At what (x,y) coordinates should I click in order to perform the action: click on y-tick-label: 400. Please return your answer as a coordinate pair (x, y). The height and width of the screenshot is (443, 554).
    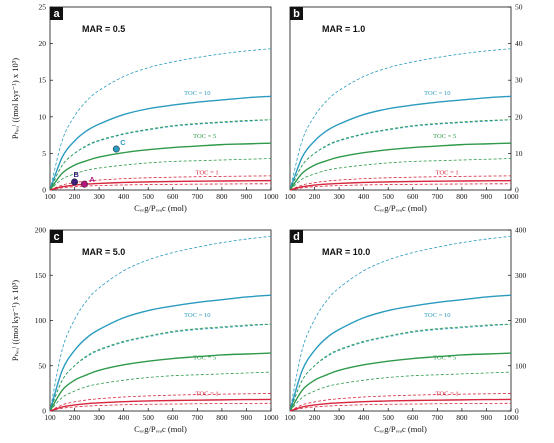
    Looking at the image, I should click on (521, 230).